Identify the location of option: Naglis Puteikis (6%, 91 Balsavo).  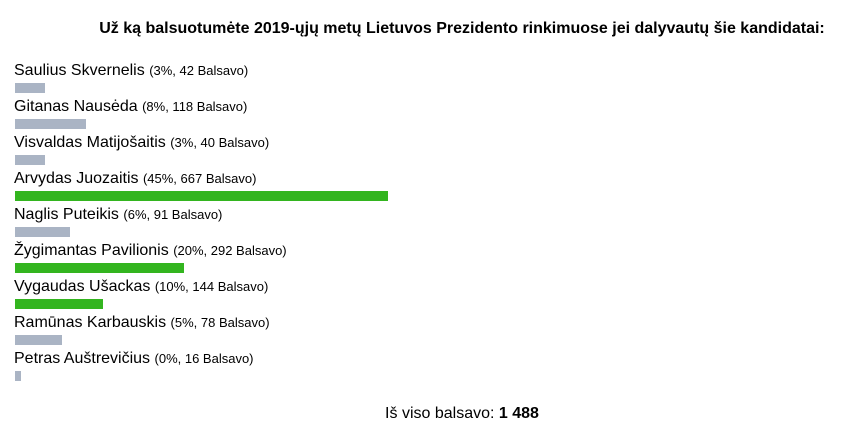
(118, 221).